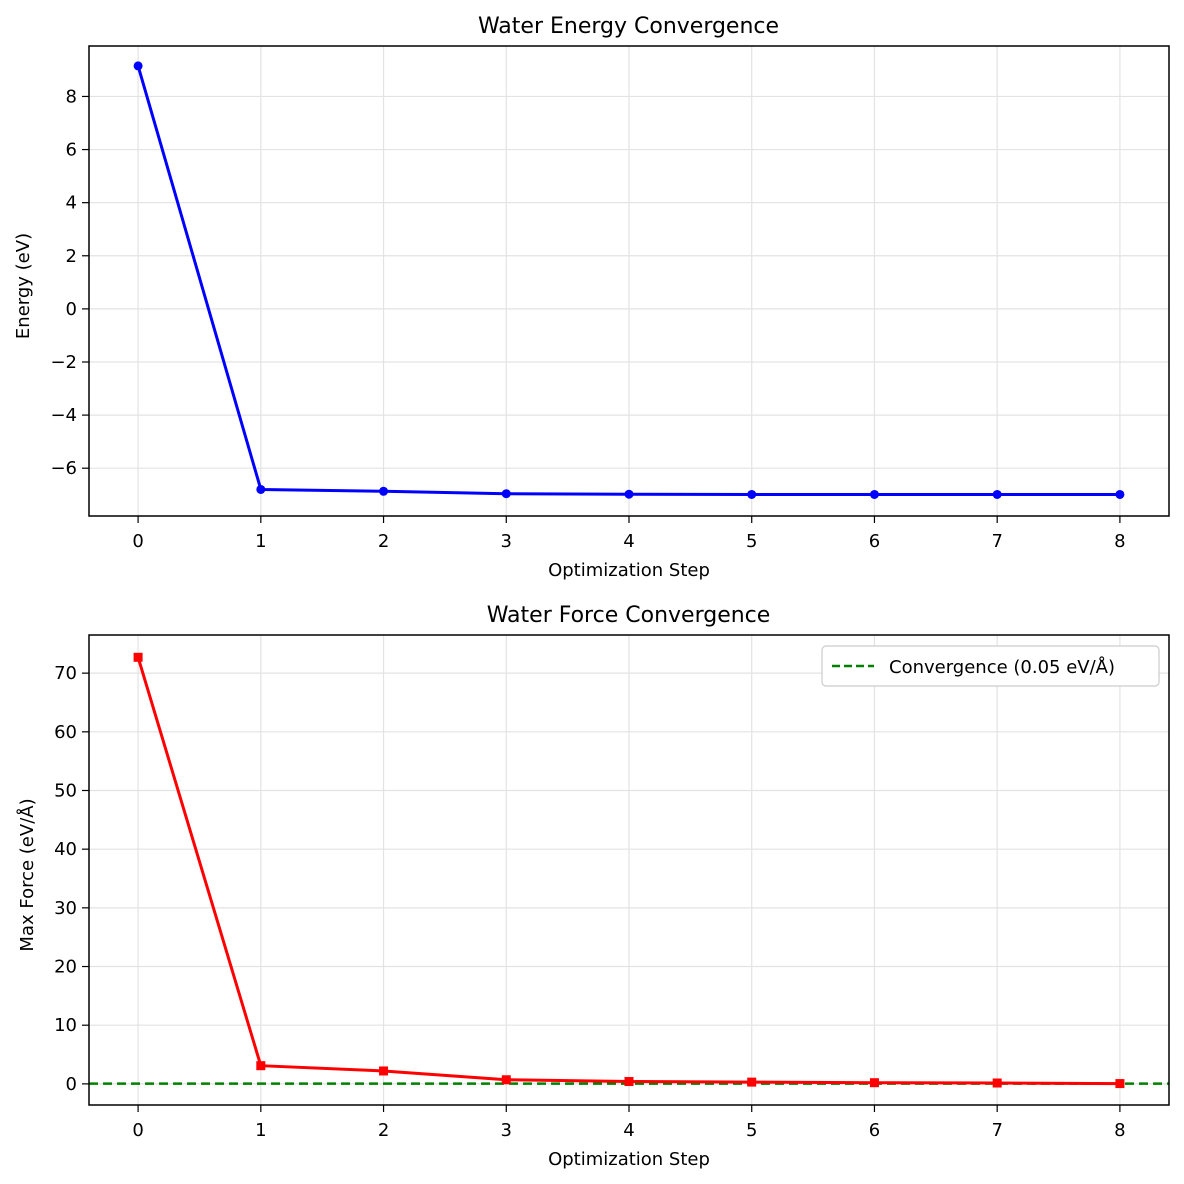  I want to click on force-y-axis-label: Max Force (eV/Å), so click(27, 874).